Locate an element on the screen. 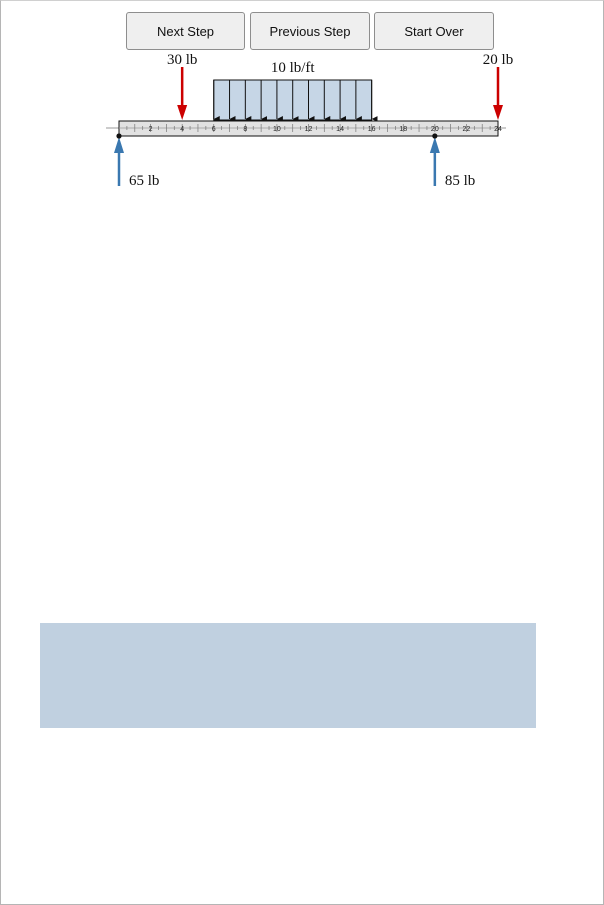  point-load-label: 30 lb is located at coordinates (182, 60).